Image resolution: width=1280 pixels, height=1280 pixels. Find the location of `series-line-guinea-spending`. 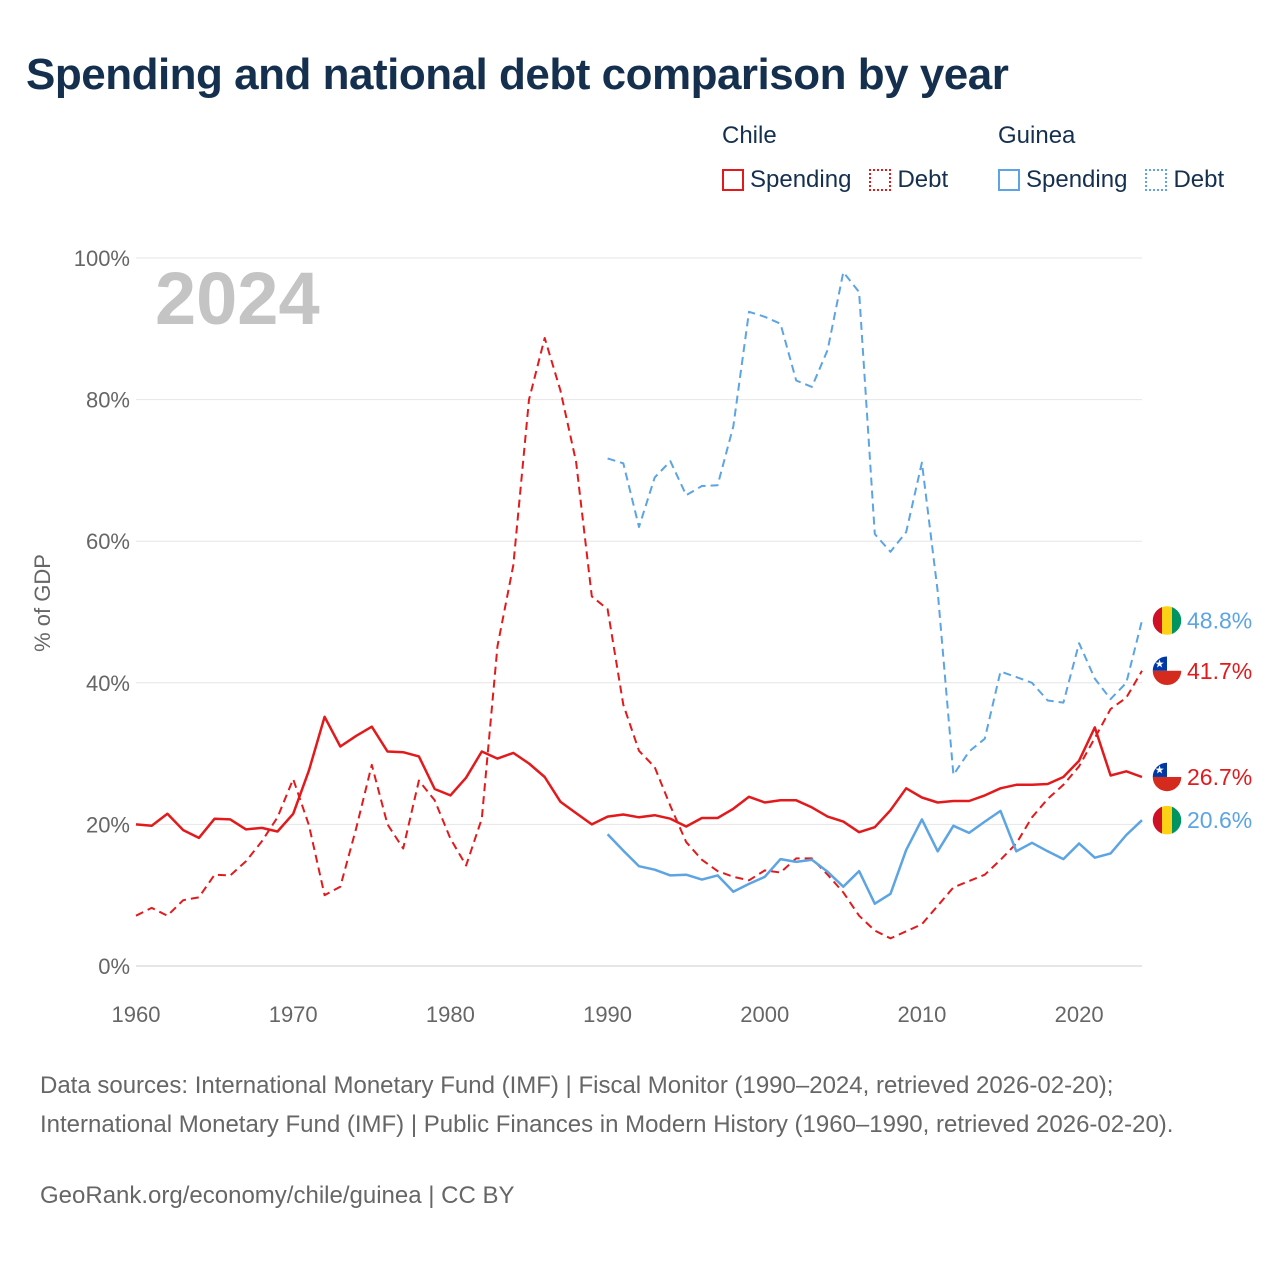

series-line-guinea-spending is located at coordinates (874, 857).